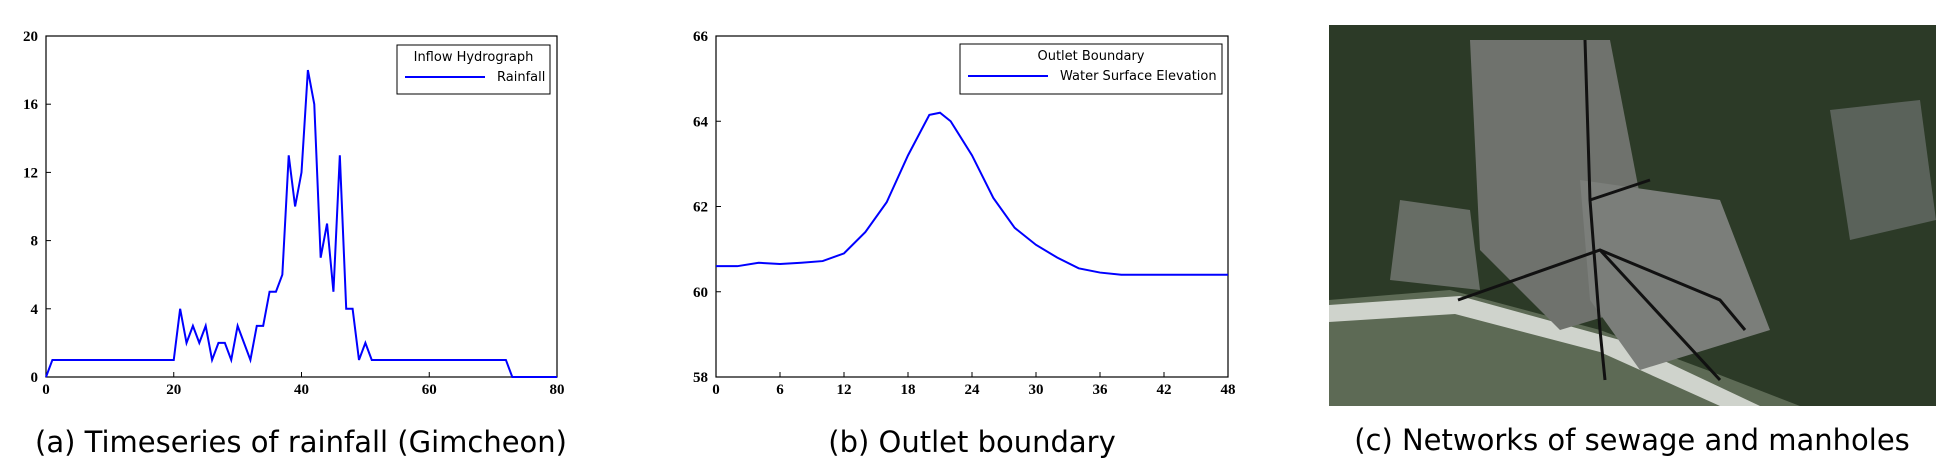 This screenshot has width=1958, height=471. Describe the element at coordinates (557, 390) in the screenshot. I see `x-tick-label: 80` at that location.